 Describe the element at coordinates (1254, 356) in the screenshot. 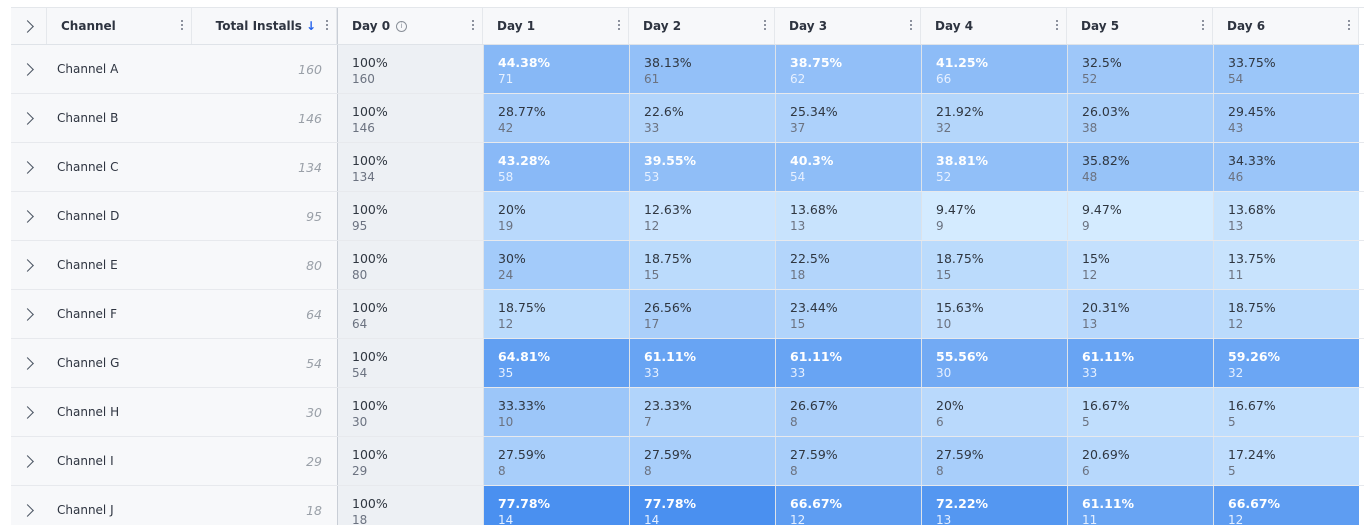

I see `retention-percent: 59.26%` at that location.